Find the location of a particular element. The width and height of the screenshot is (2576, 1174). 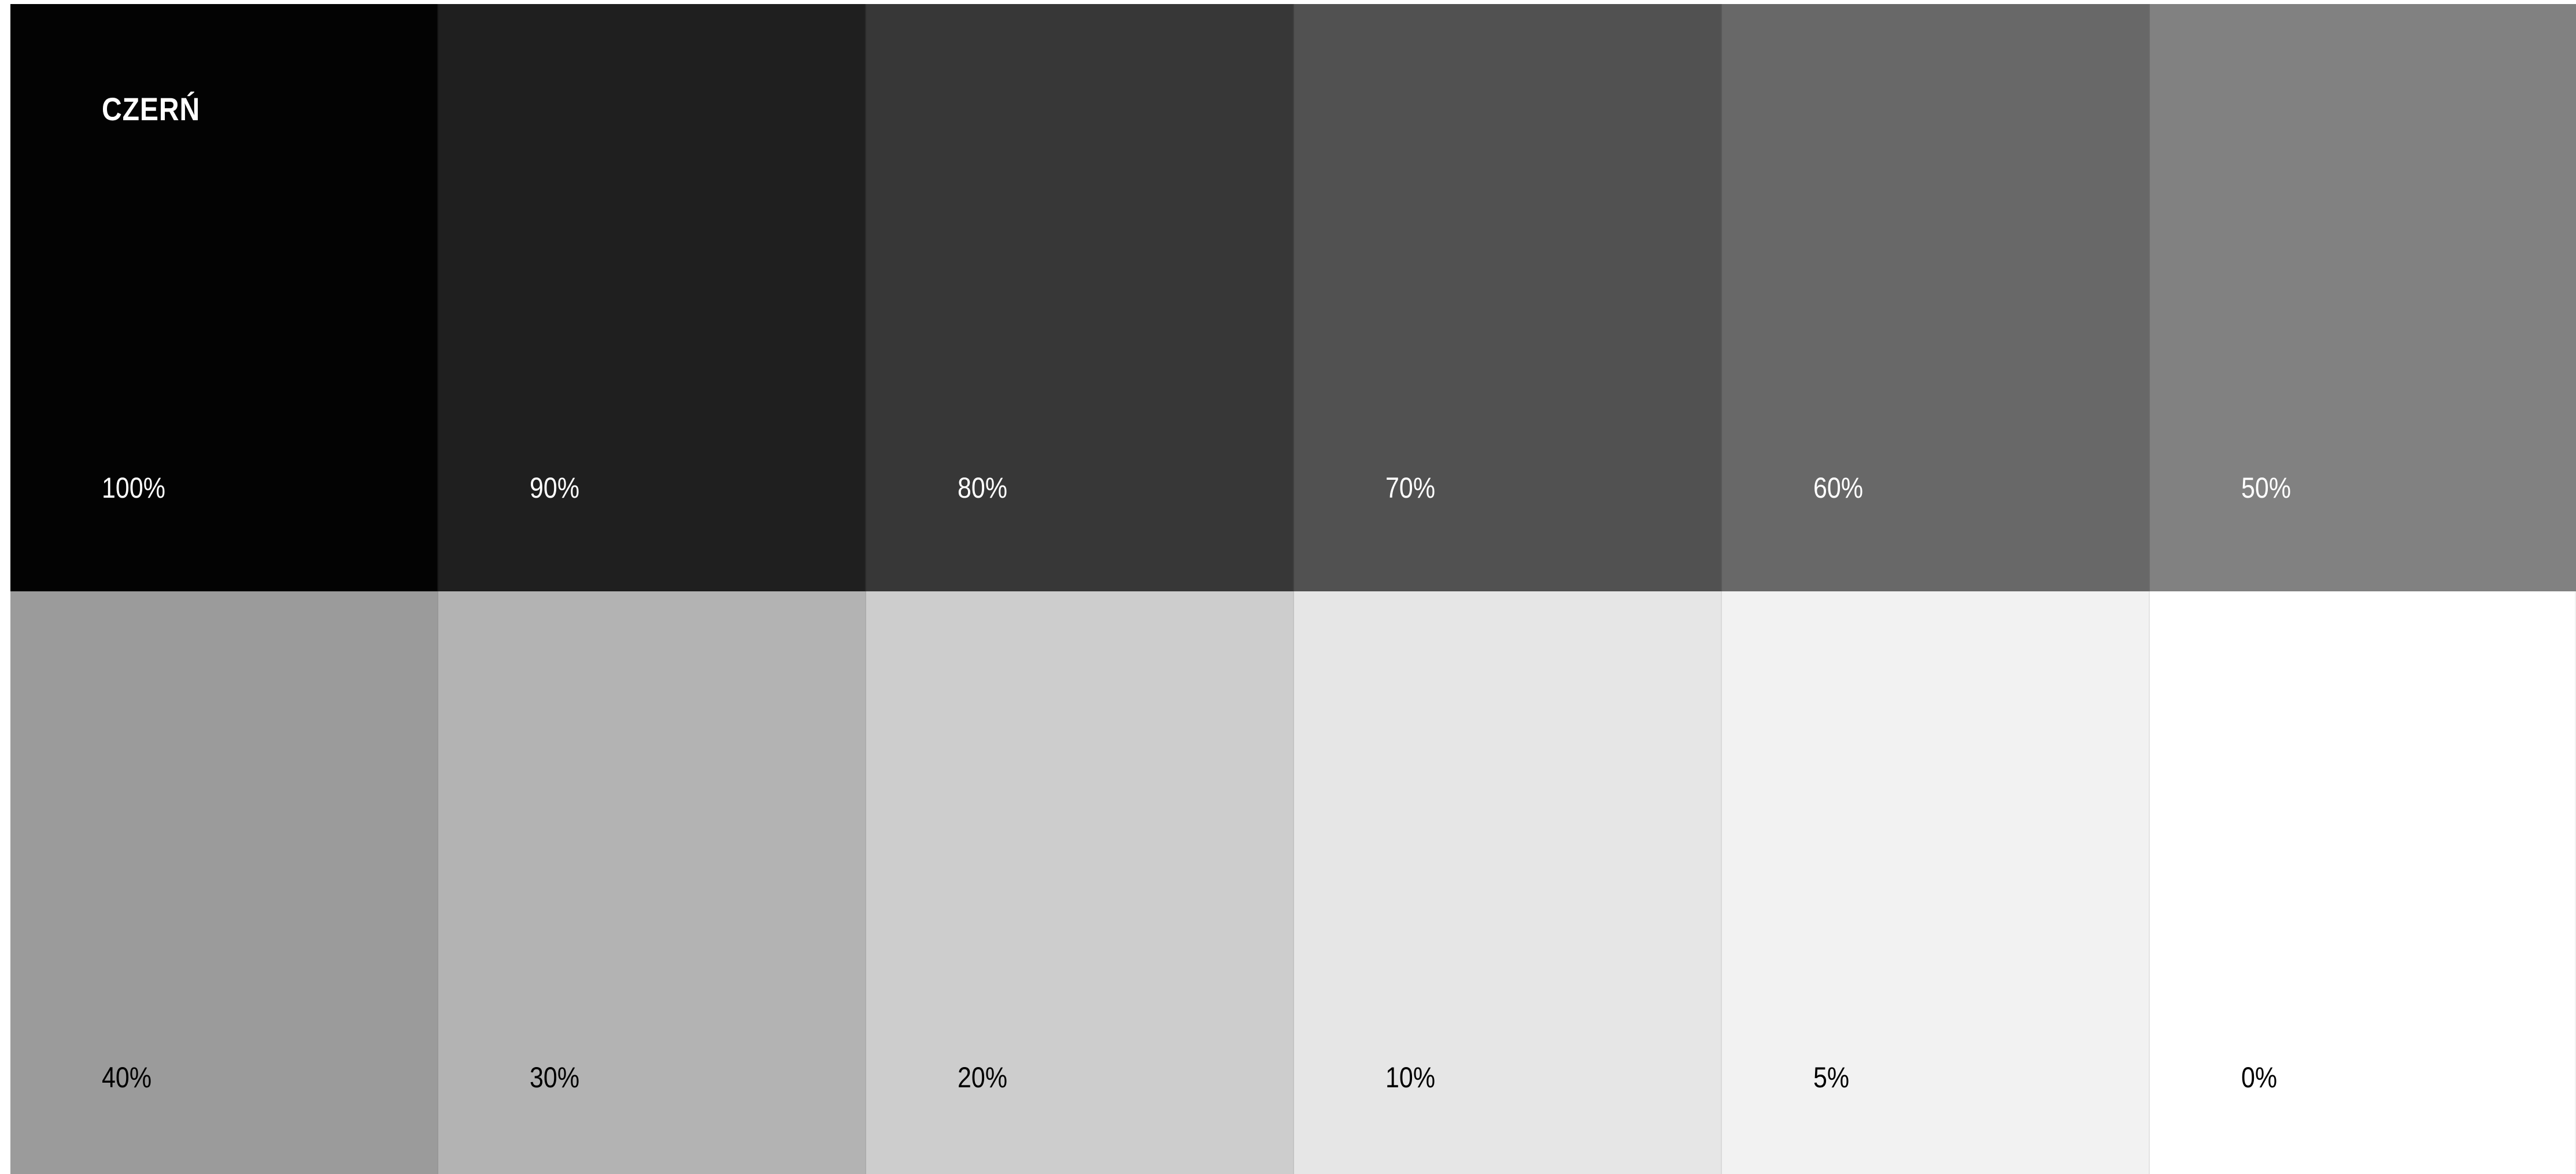

swatch-label-10: 10% is located at coordinates (1410, 1077).